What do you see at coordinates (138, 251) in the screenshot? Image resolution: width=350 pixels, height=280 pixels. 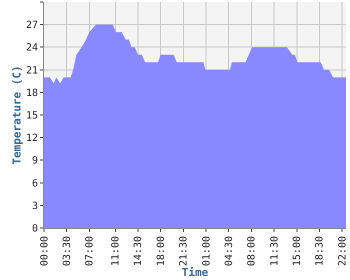 I see `x-tick-label: 14:30` at bounding box center [138, 251].